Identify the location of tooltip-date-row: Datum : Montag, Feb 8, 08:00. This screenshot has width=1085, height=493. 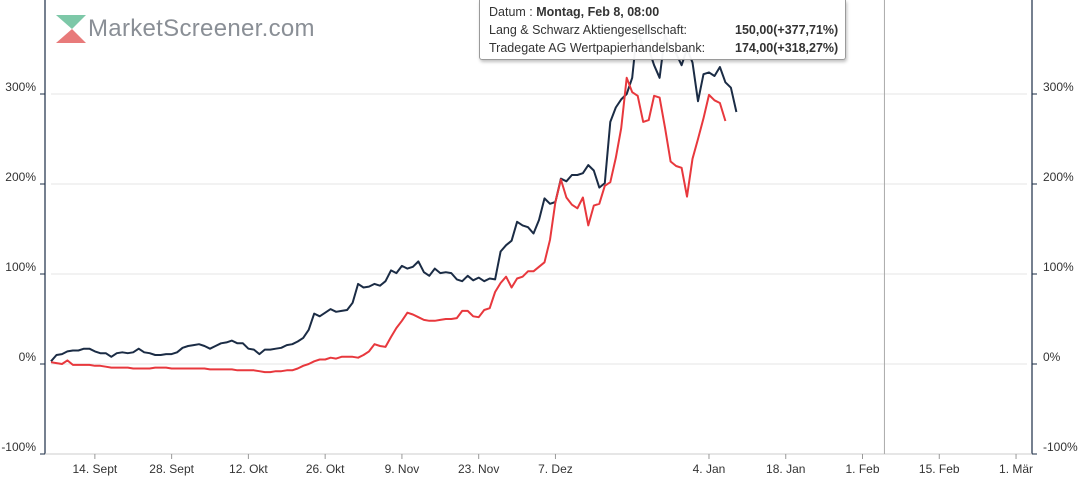
(662, 12).